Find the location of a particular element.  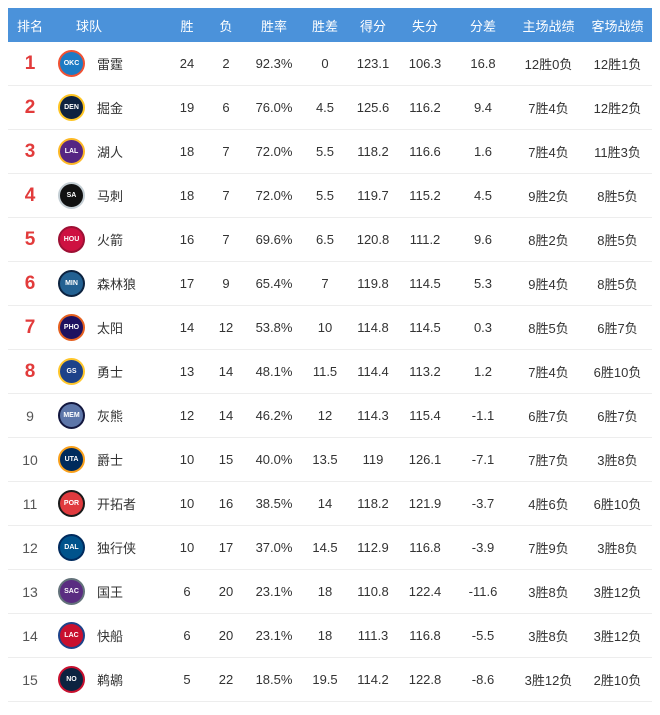

team-cell: NO 鹈鹕 is located at coordinates (110, 679).